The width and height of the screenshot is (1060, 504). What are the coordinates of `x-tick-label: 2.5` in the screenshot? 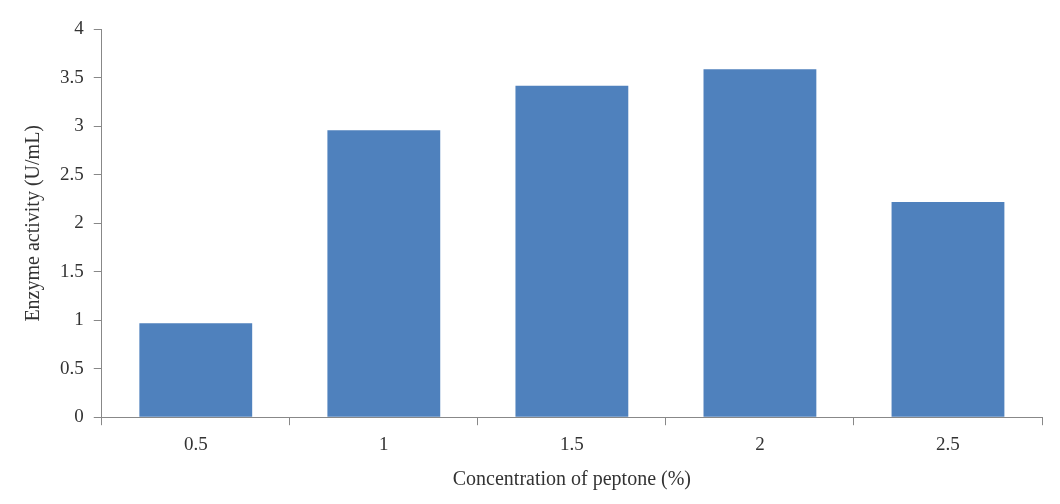 It's located at (948, 443).